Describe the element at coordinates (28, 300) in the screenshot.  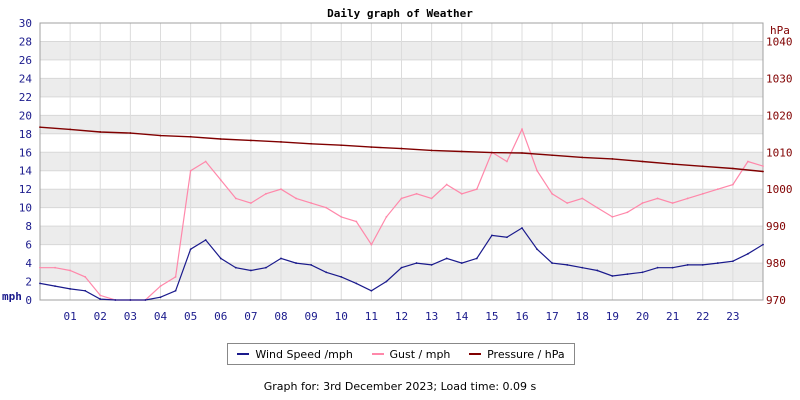
I see `left-tick-label: 0` at that location.